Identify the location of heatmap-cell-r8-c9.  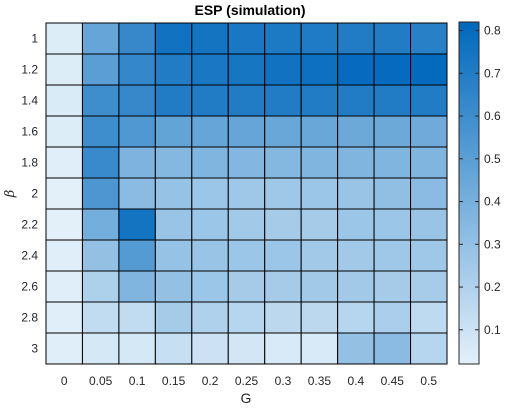
(392, 286).